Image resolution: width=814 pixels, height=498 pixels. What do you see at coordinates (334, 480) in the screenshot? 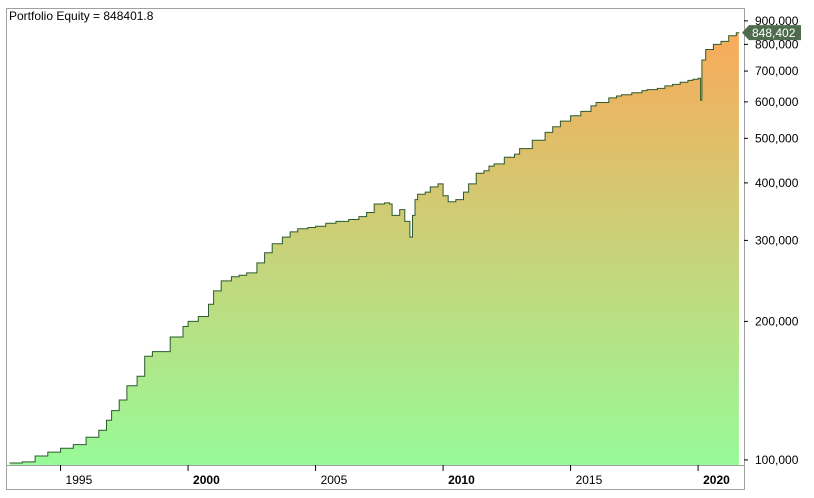
I see `x-tick-label: 2005` at bounding box center [334, 480].